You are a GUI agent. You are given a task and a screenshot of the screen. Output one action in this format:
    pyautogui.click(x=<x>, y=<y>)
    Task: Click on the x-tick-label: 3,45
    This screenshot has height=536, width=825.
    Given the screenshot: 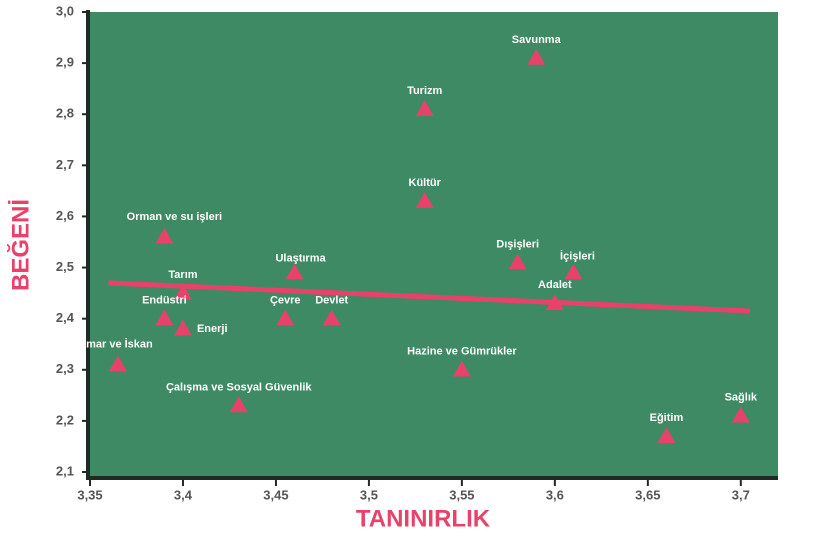 What is the action you would take?
    pyautogui.click(x=275, y=494)
    